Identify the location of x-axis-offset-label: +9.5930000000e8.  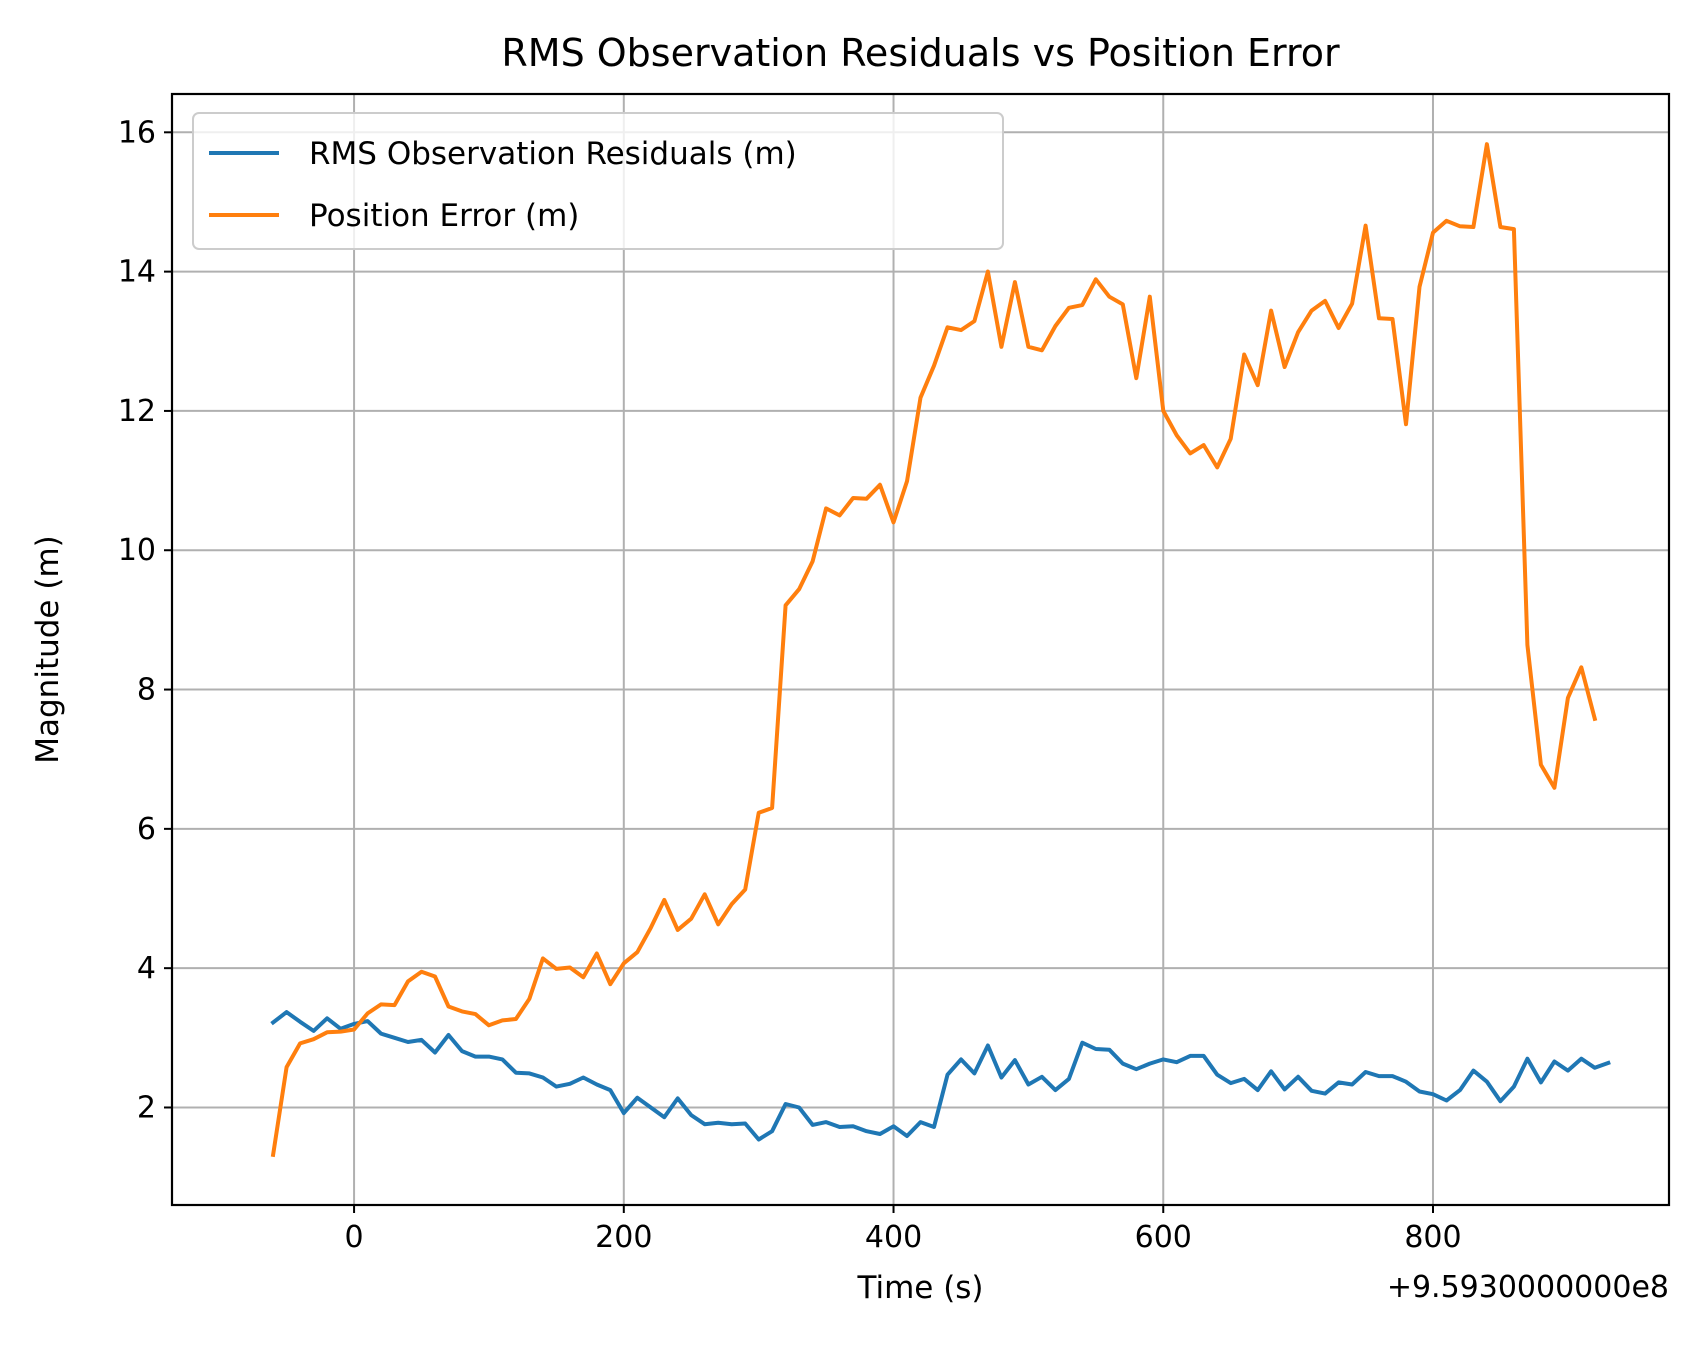
(1528, 1287).